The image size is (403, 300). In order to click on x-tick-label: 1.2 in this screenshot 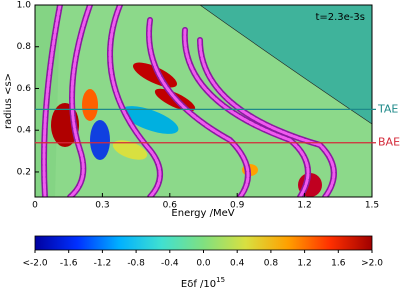, I will do `click(304, 206)`.